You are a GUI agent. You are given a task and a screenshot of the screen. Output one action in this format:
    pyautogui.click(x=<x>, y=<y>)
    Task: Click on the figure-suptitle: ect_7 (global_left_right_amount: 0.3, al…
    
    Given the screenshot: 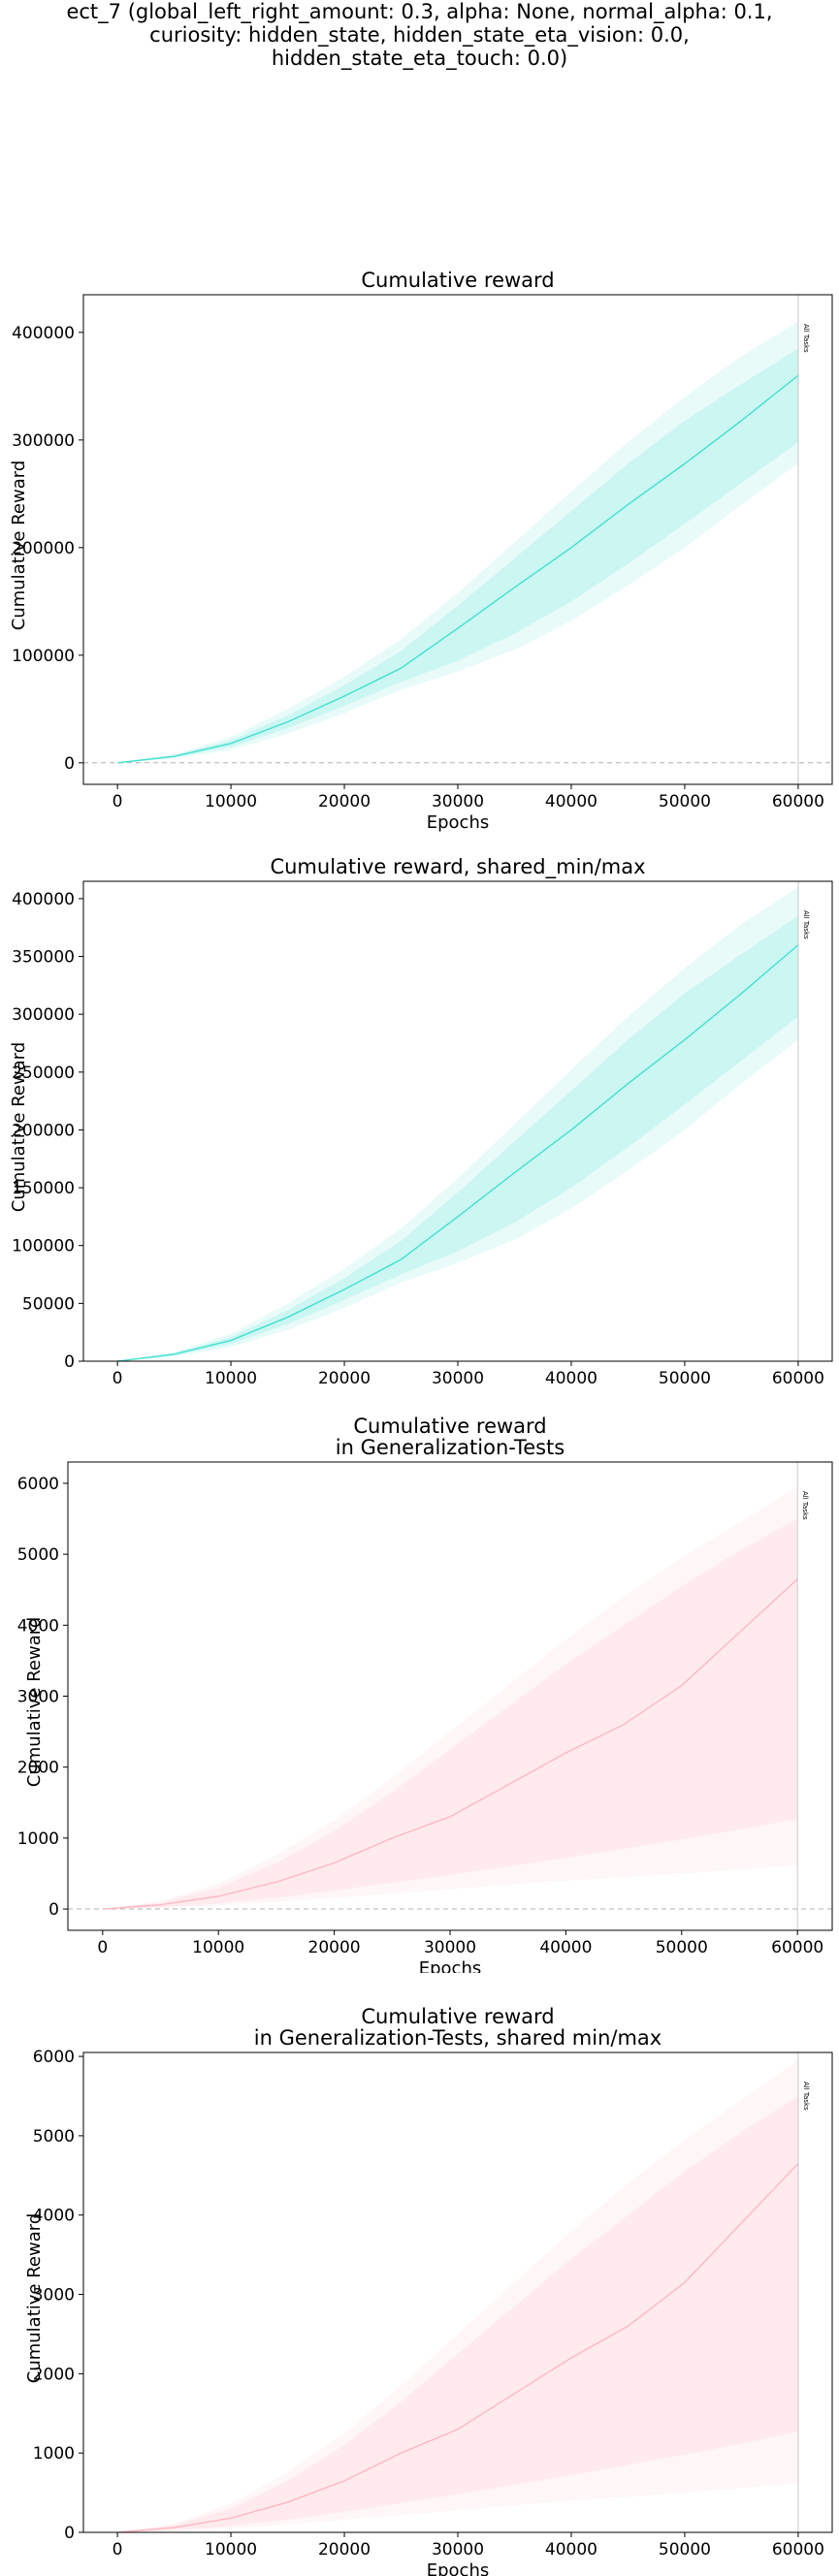 What is the action you would take?
    pyautogui.click(x=419, y=35)
    